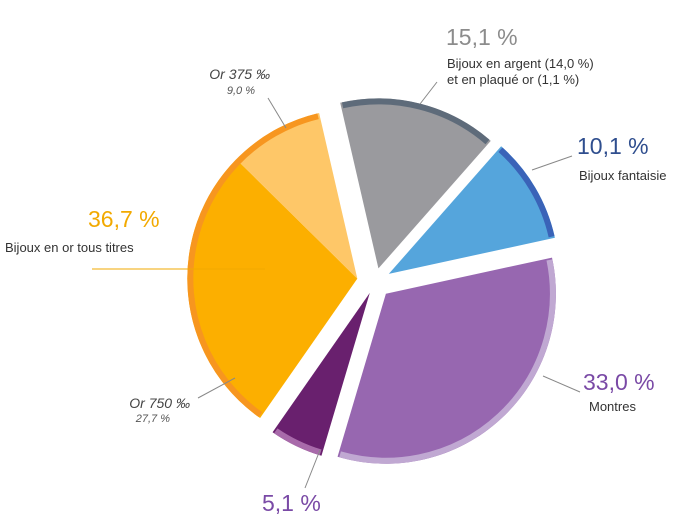 This screenshot has width=700, height=529. I want to click on fantaisie-category-label: Bijoux fantaisie, so click(623, 175).